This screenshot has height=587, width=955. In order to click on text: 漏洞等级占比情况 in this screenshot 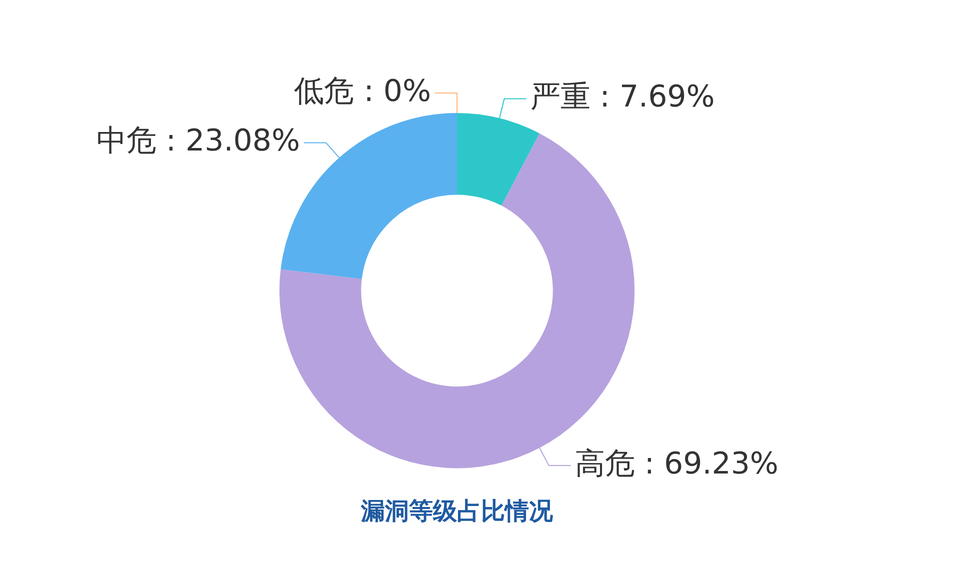, I will do `click(457, 510)`.